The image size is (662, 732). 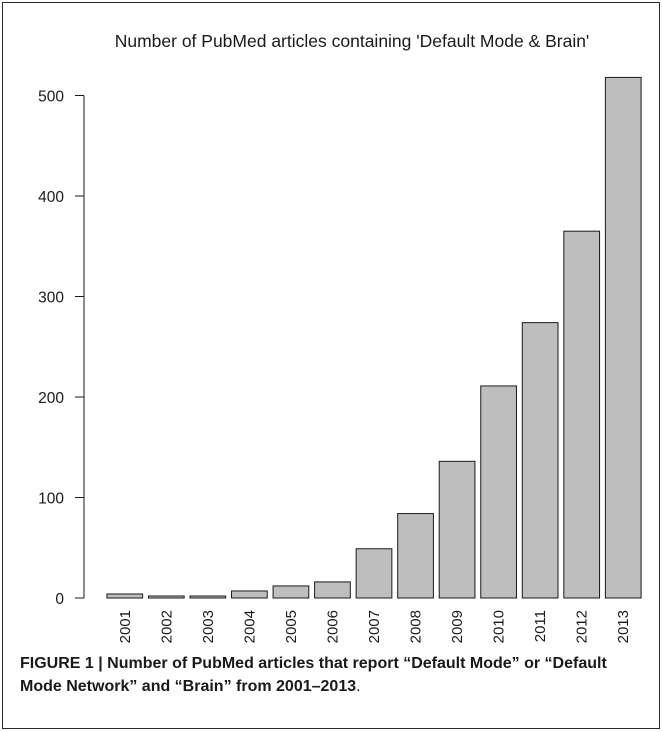 I want to click on y-tick-label: 300, so click(x=51, y=298).